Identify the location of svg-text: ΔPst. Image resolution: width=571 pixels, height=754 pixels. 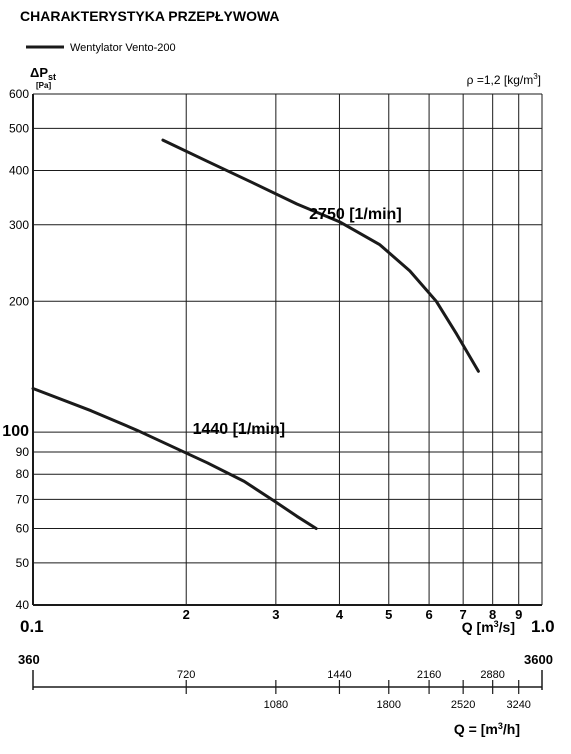
(43, 73).